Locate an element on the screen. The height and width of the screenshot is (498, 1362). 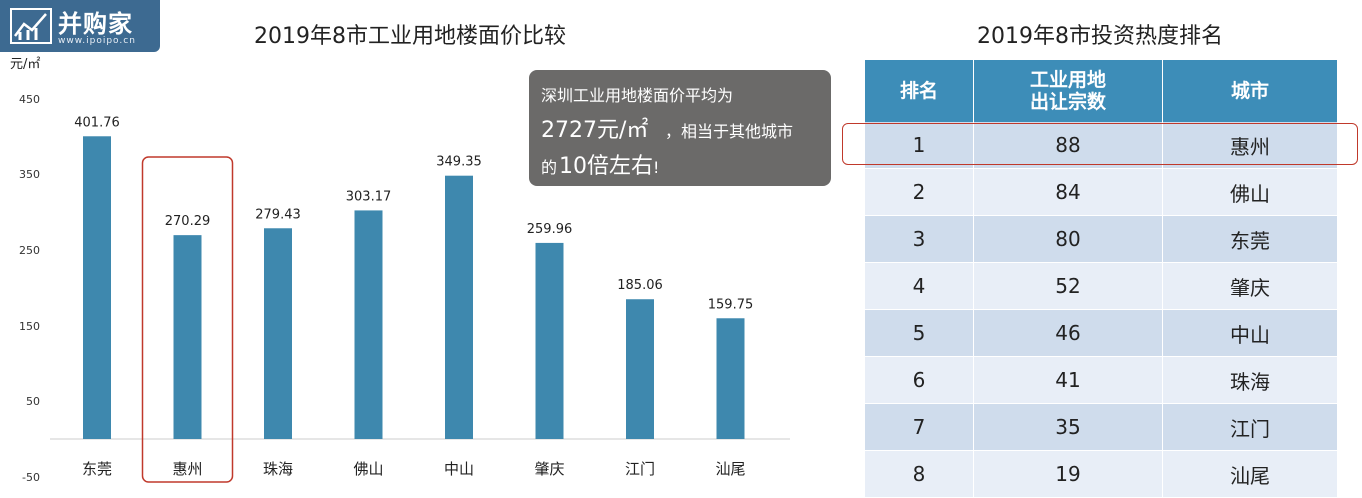
table-title: 2019年8市投资热度排名 is located at coordinates (1100, 36).